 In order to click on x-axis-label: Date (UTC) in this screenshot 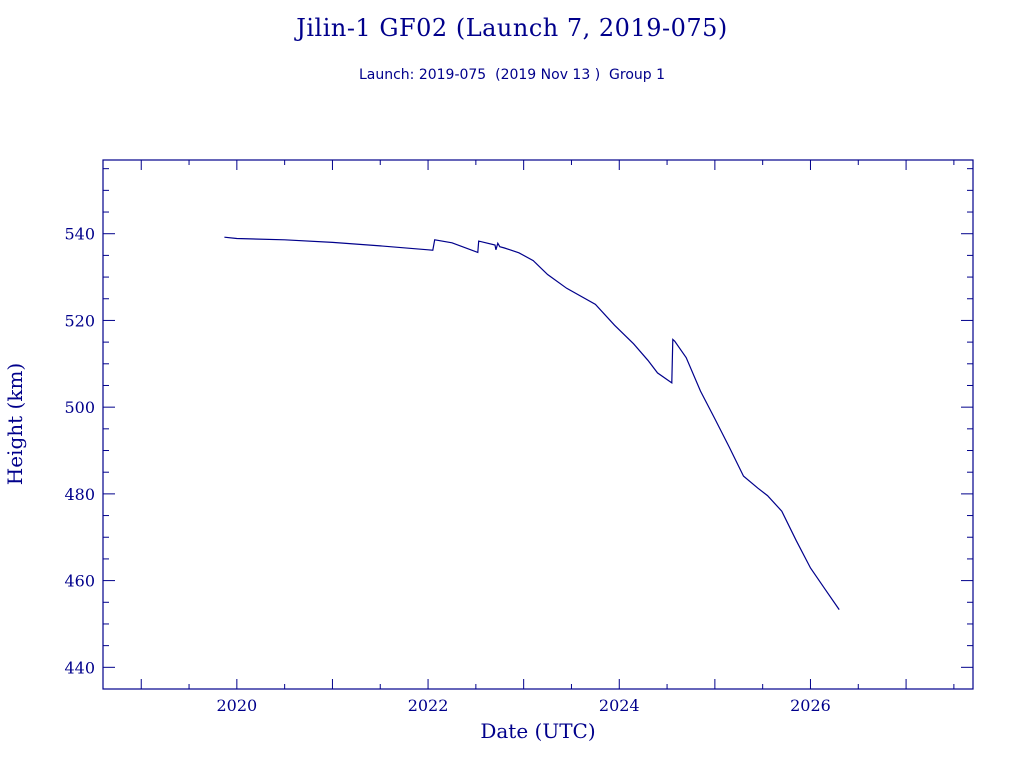, I will do `click(537, 731)`.